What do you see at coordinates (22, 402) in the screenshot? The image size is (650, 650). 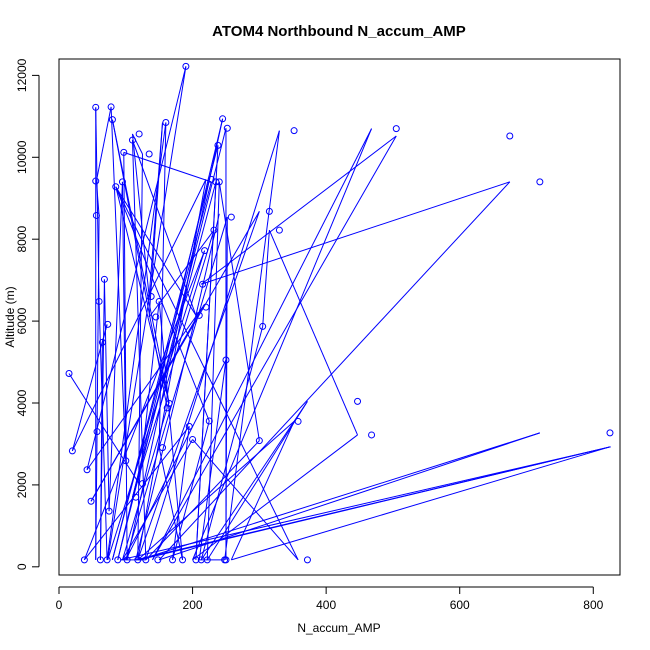 I see `y-tick-label: 4000` at bounding box center [22, 402].